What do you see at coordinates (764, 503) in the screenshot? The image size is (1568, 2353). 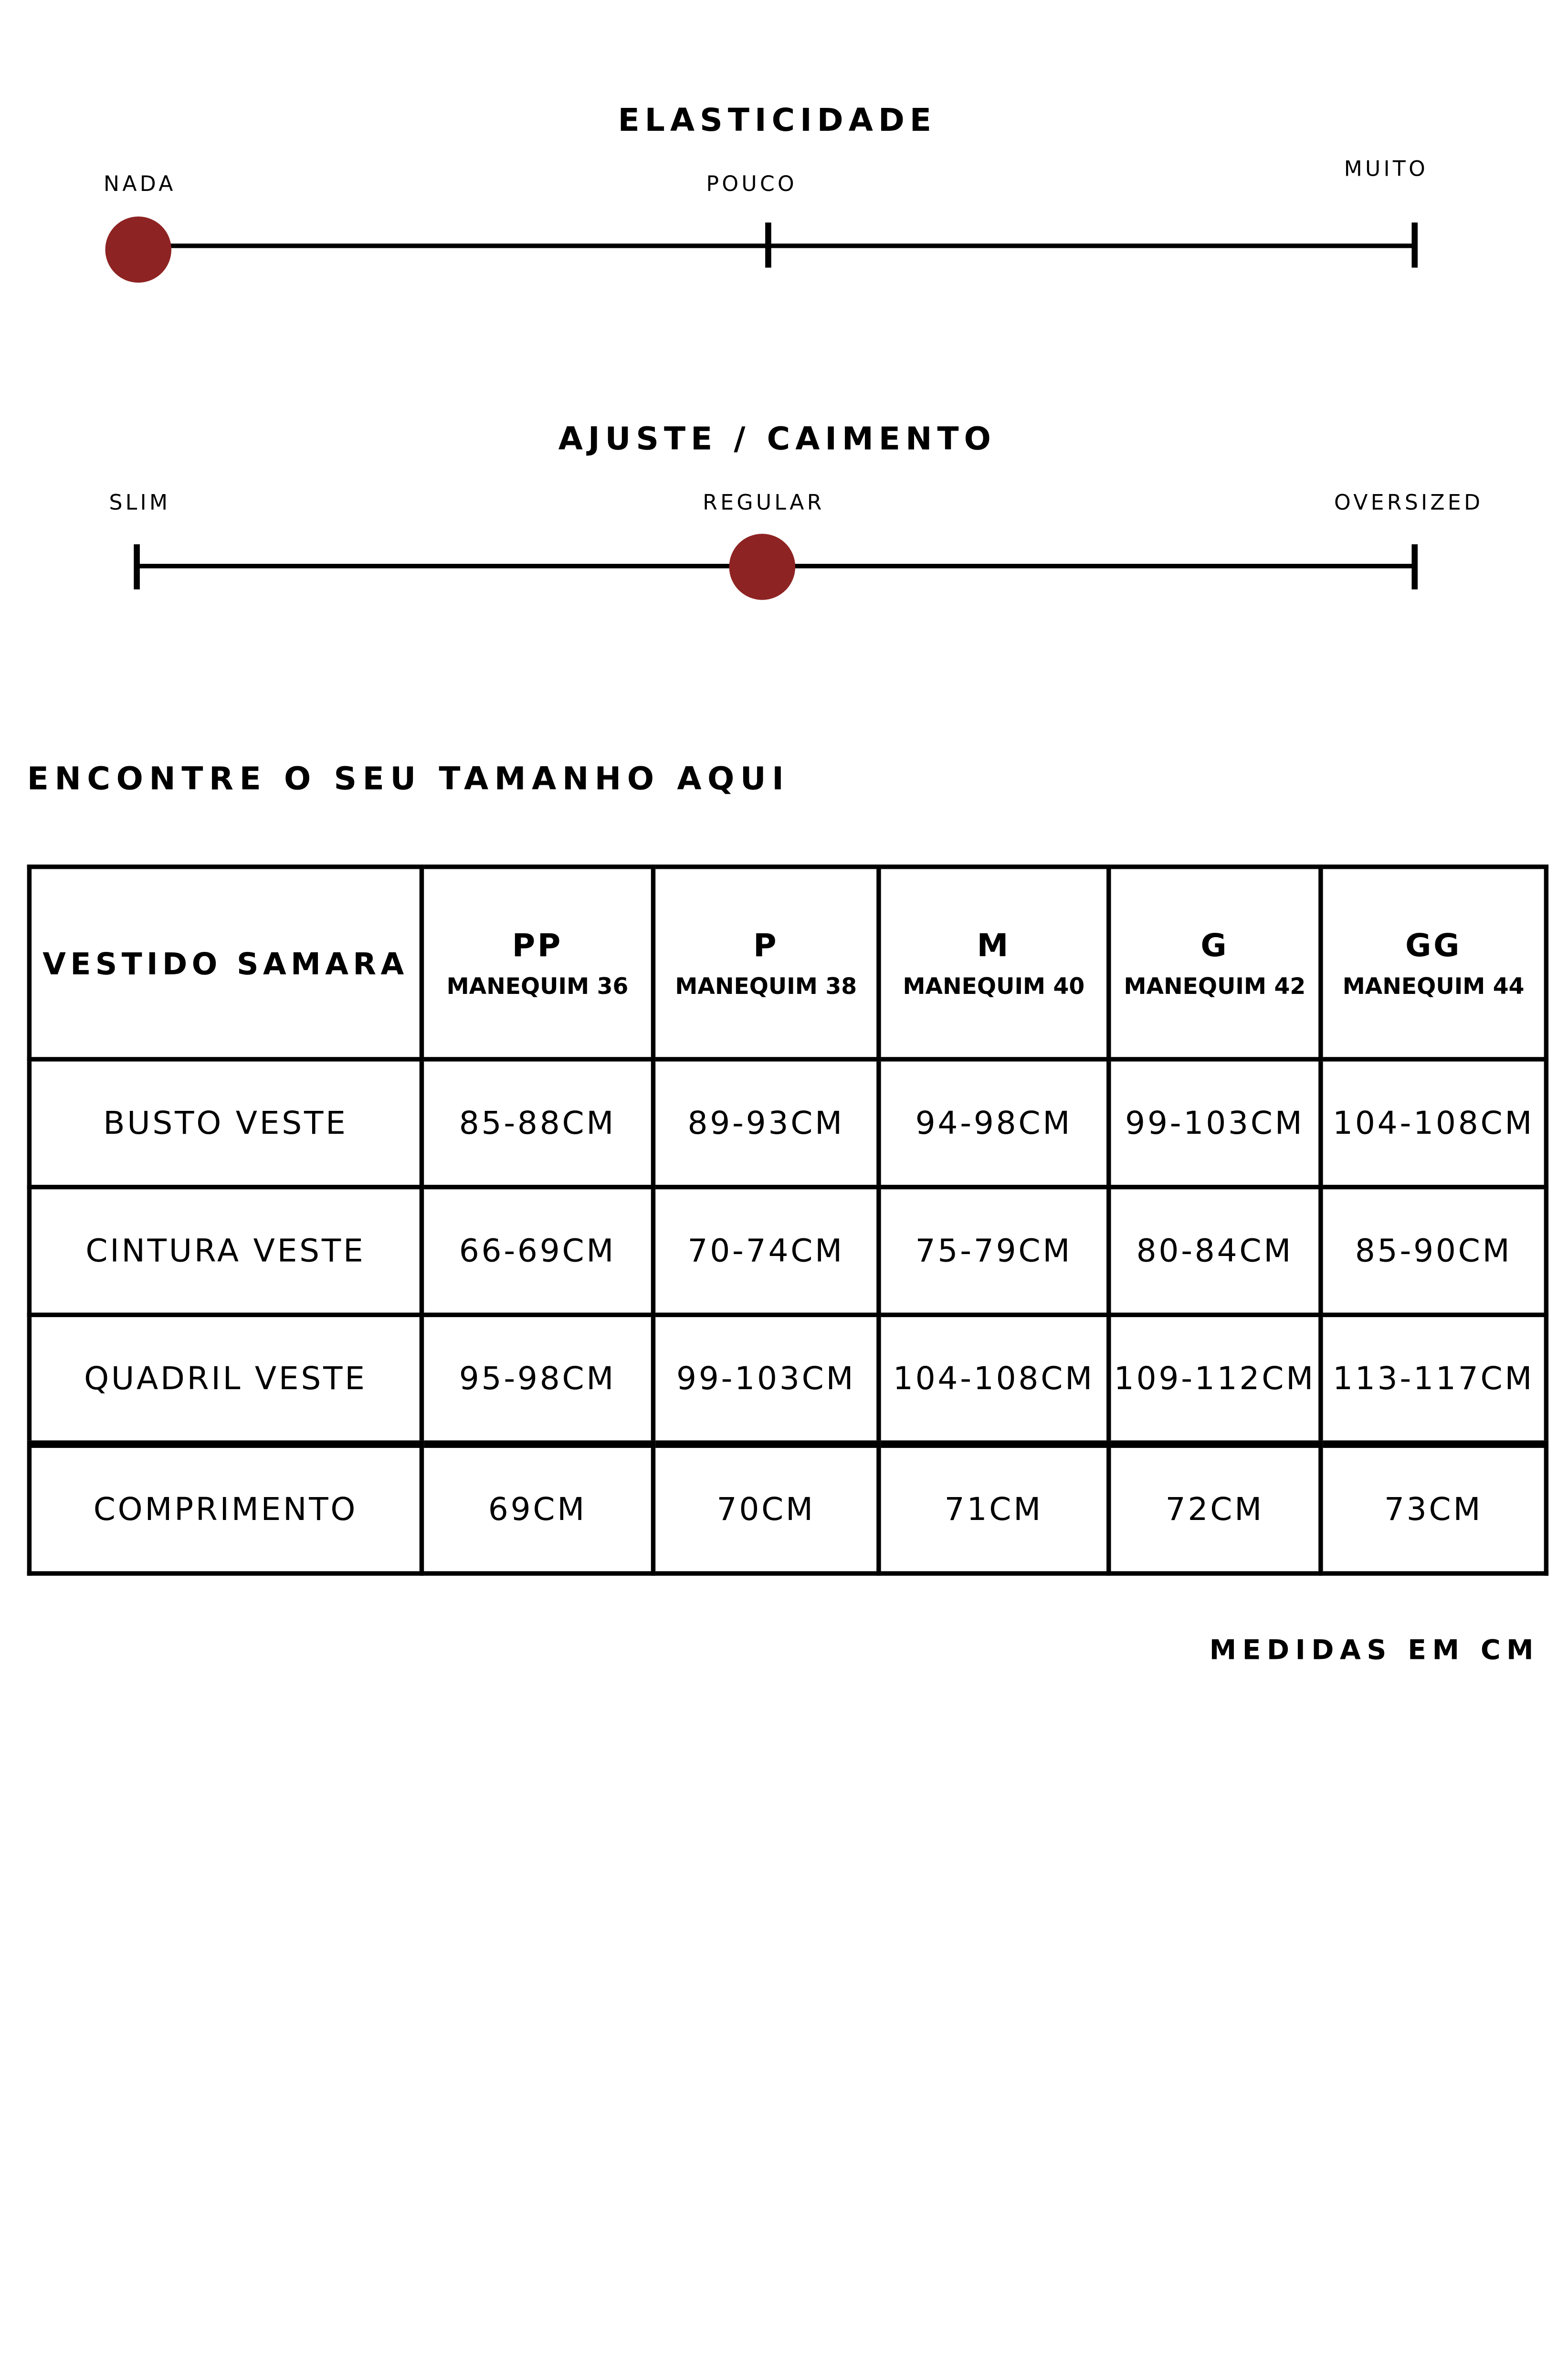 I see `scale-label-regular: REGULAR` at bounding box center [764, 503].